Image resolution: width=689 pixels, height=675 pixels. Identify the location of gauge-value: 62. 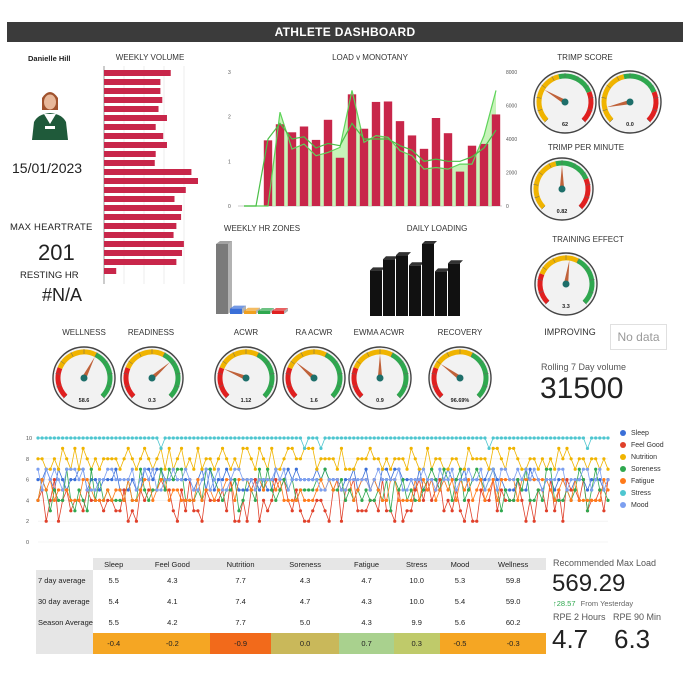
(565, 125).